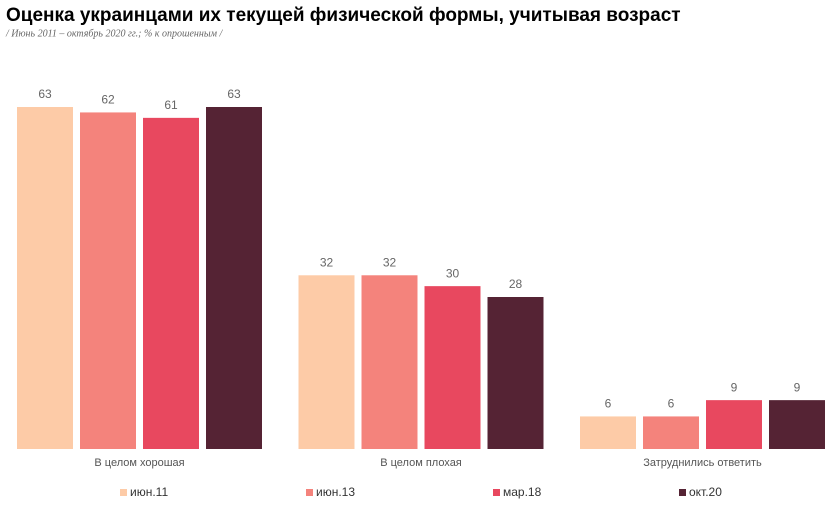 The height and width of the screenshot is (507, 836). I want to click on legend-label: июн.13, so click(335, 492).